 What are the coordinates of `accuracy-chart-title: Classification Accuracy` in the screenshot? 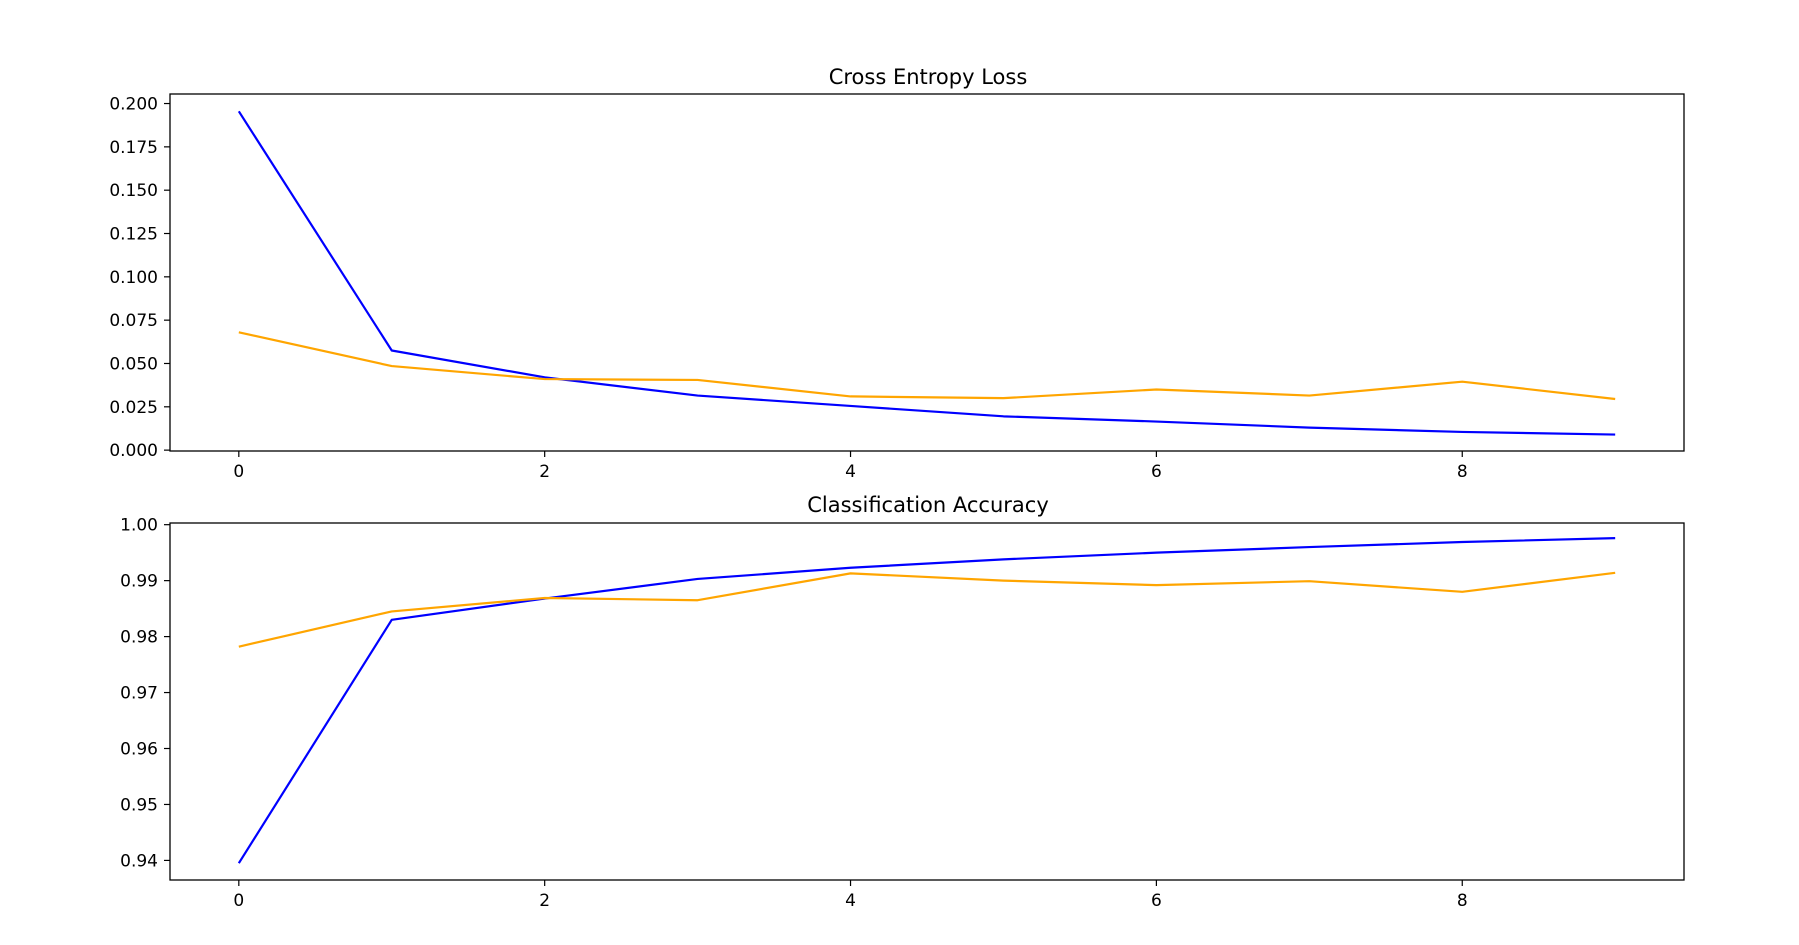 It's located at (928, 505).